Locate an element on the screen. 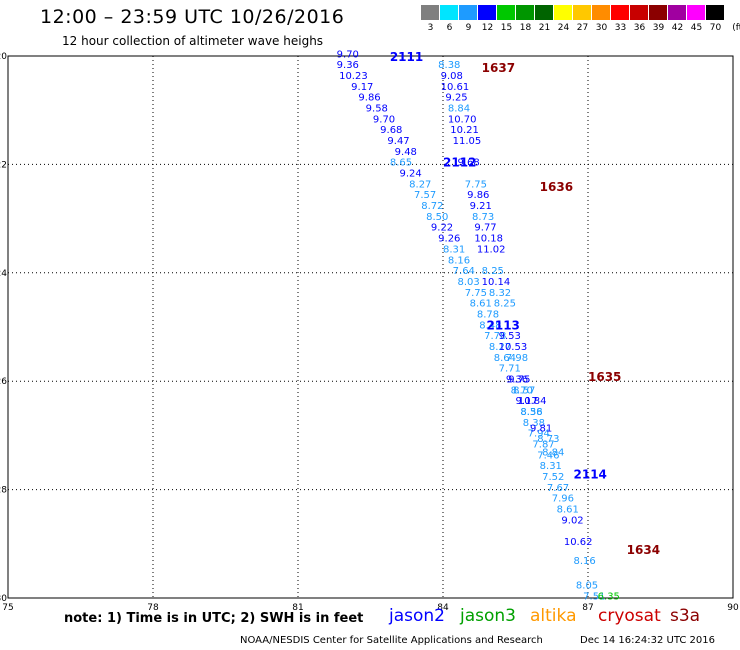  swh-value: 7.52 is located at coordinates (553, 477).